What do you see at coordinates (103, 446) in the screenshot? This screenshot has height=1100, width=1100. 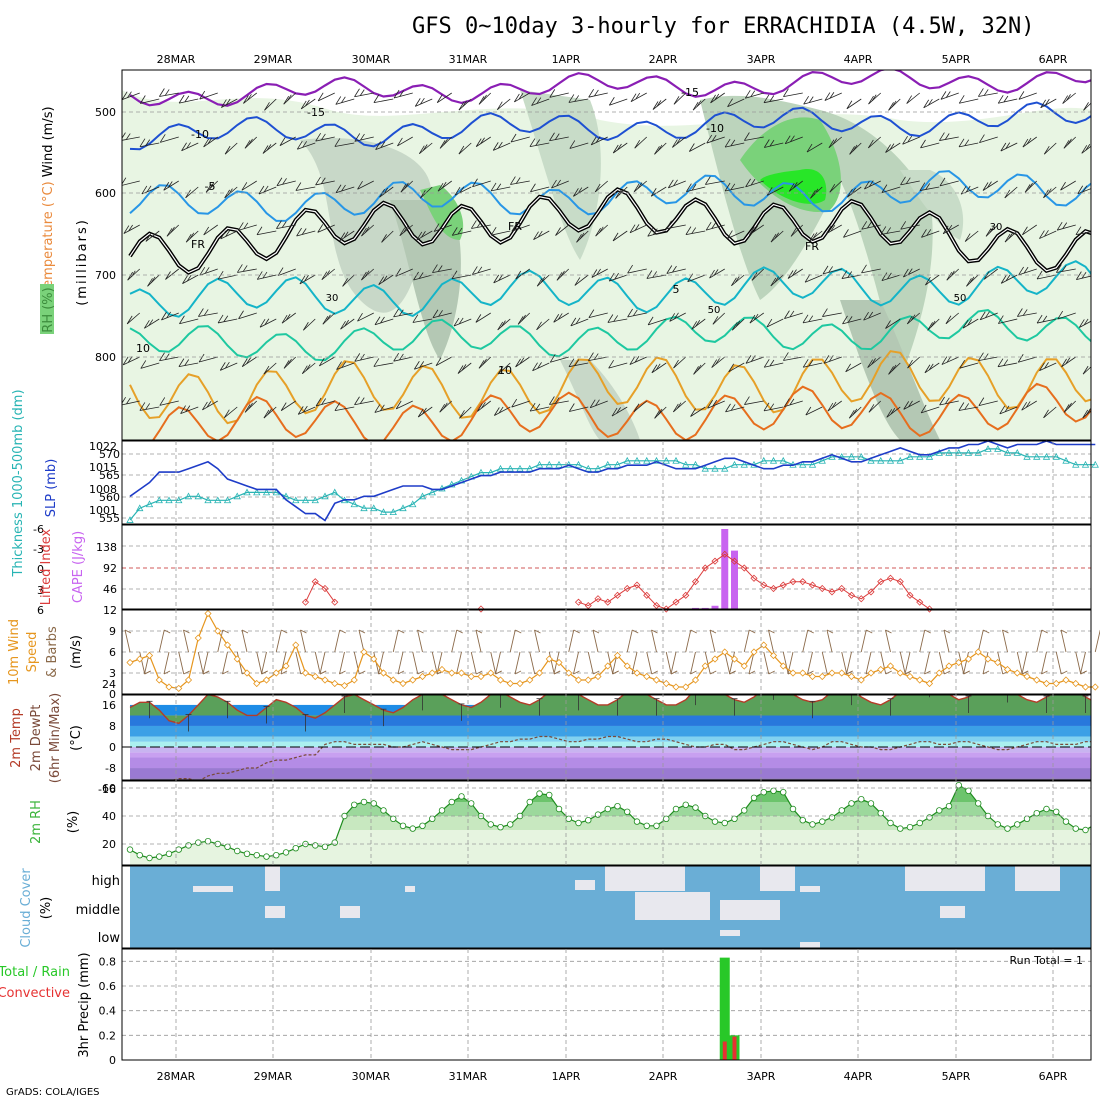 I see `slp-tick-label: 1022` at bounding box center [103, 446].